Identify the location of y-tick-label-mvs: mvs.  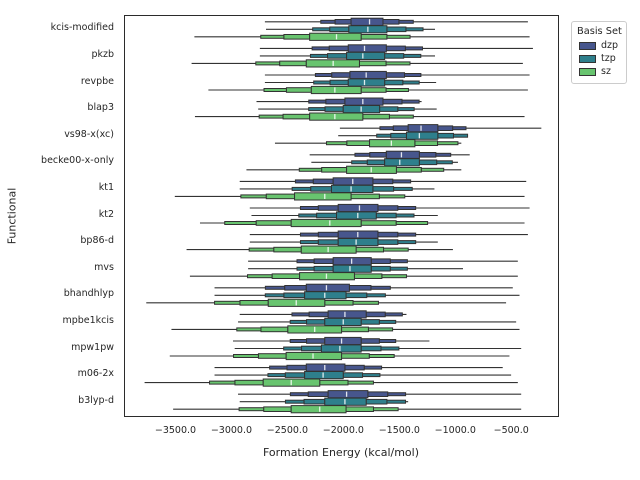
(104, 267).